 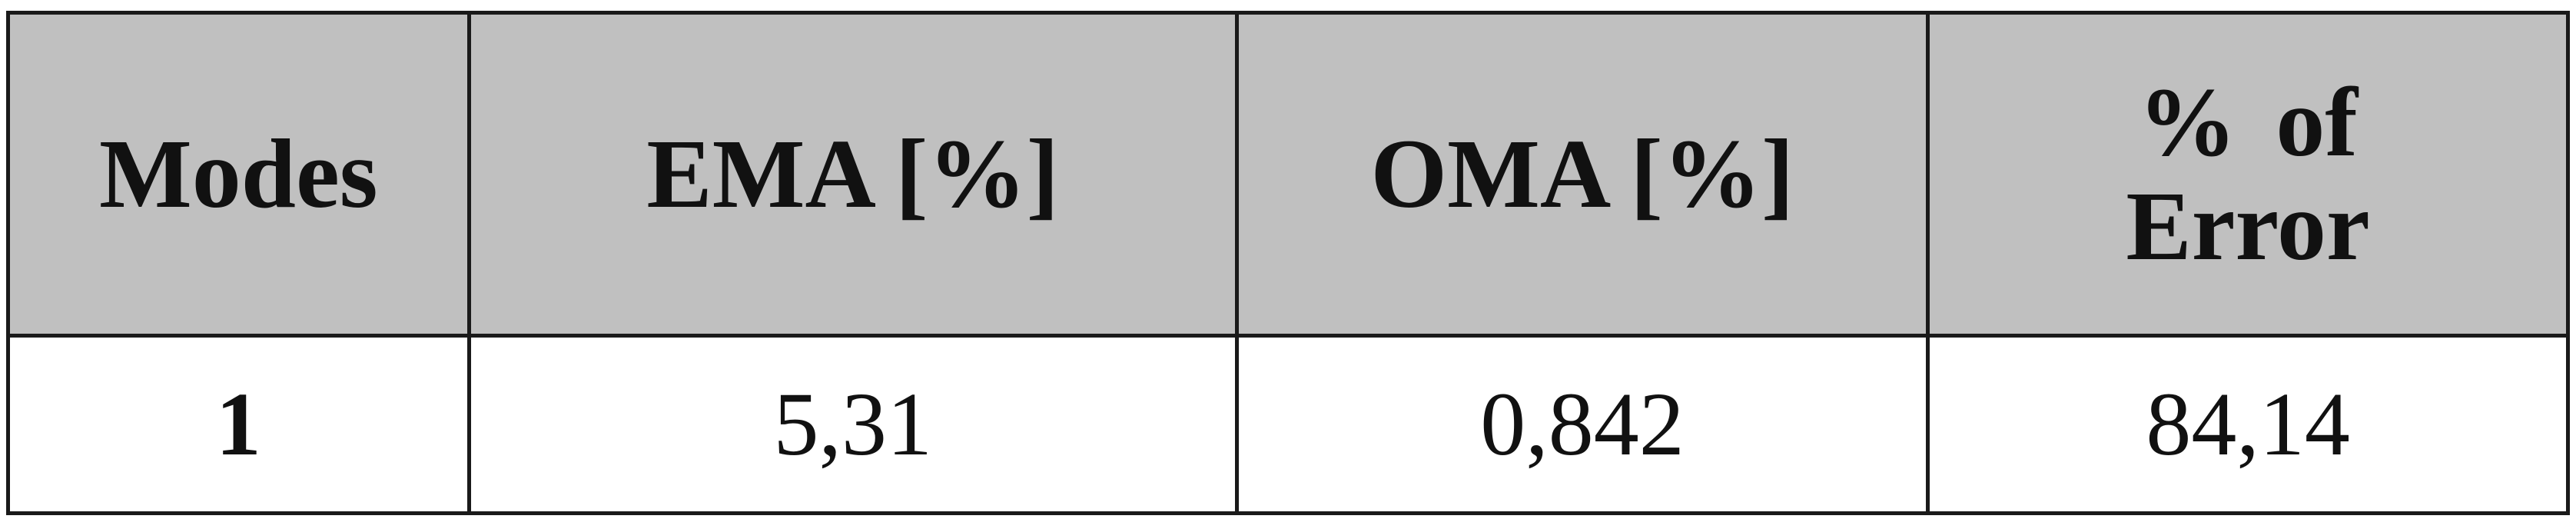 I want to click on header-error-label: % of Error, so click(x=2248, y=174).